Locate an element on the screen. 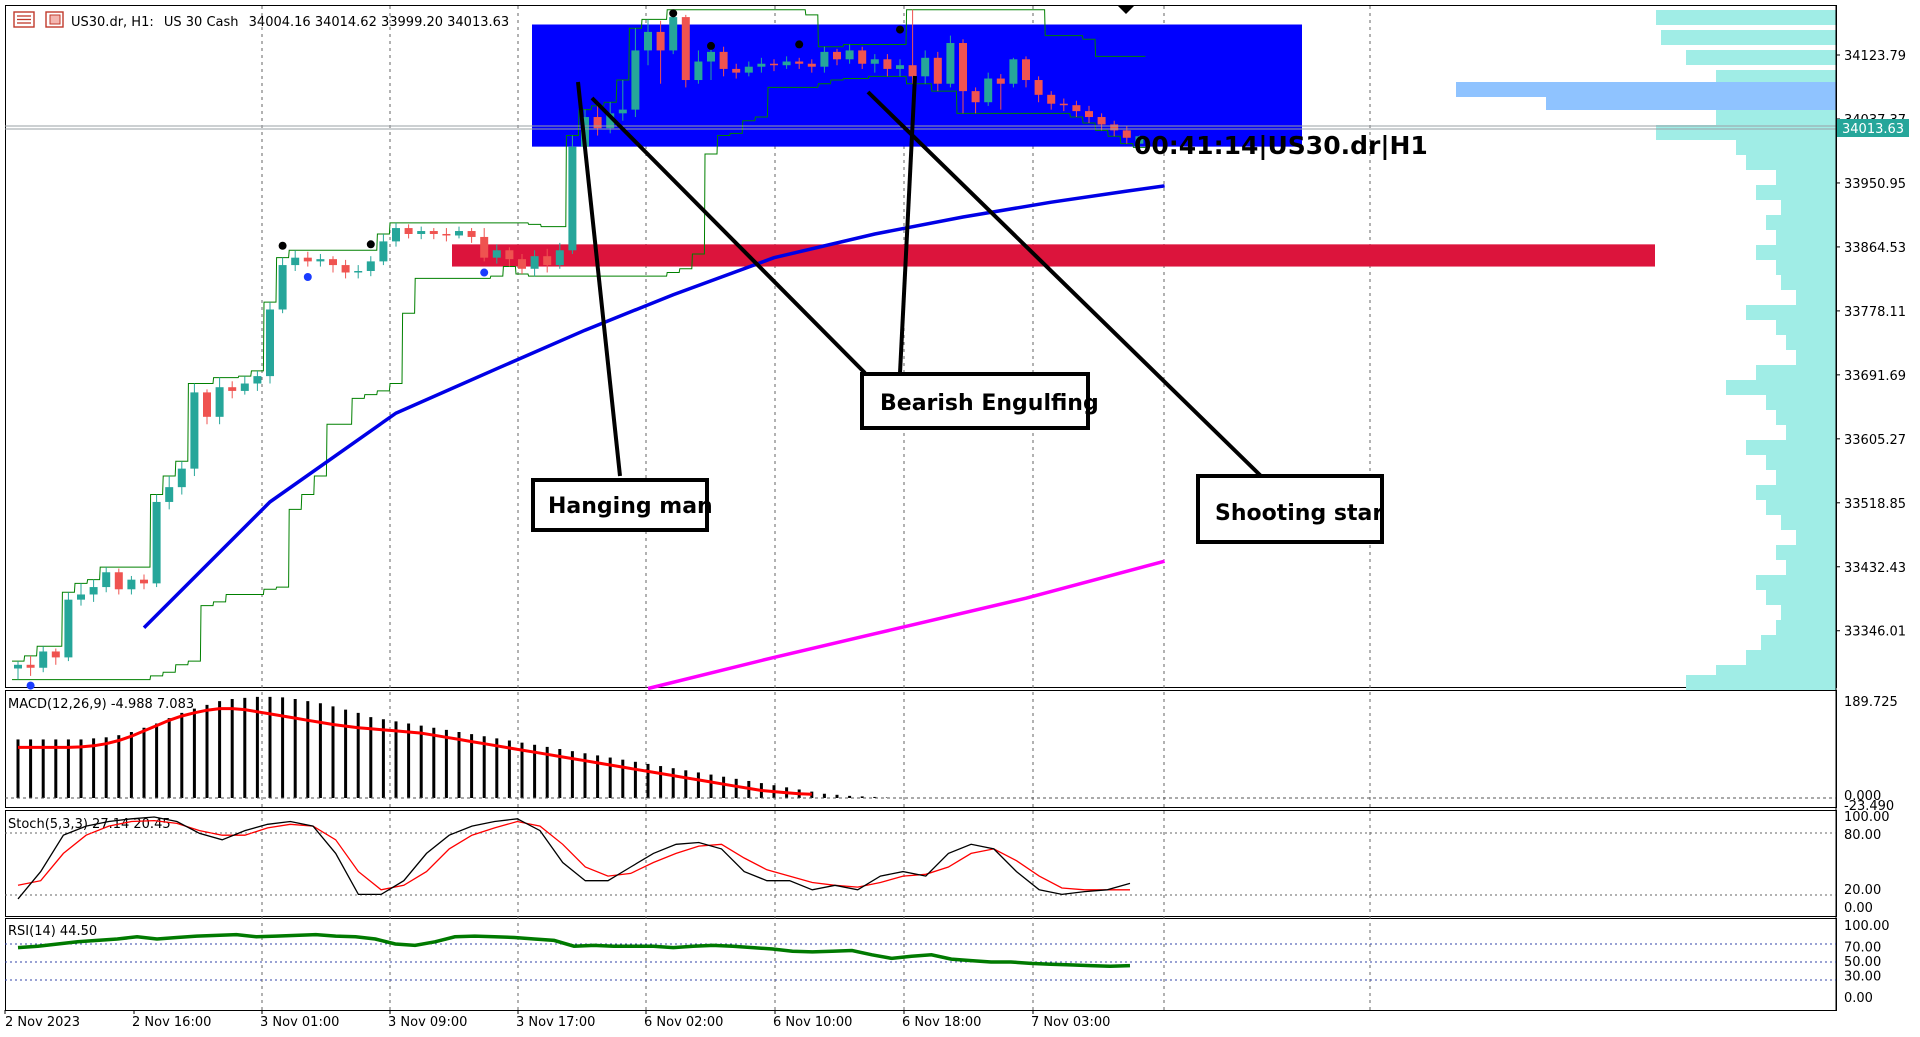 Image resolution: width=1920 pixels, height=1037 pixels. ohlc-values: 34004.16 34014.62 33999.20 34013.63 is located at coordinates (379, 22).